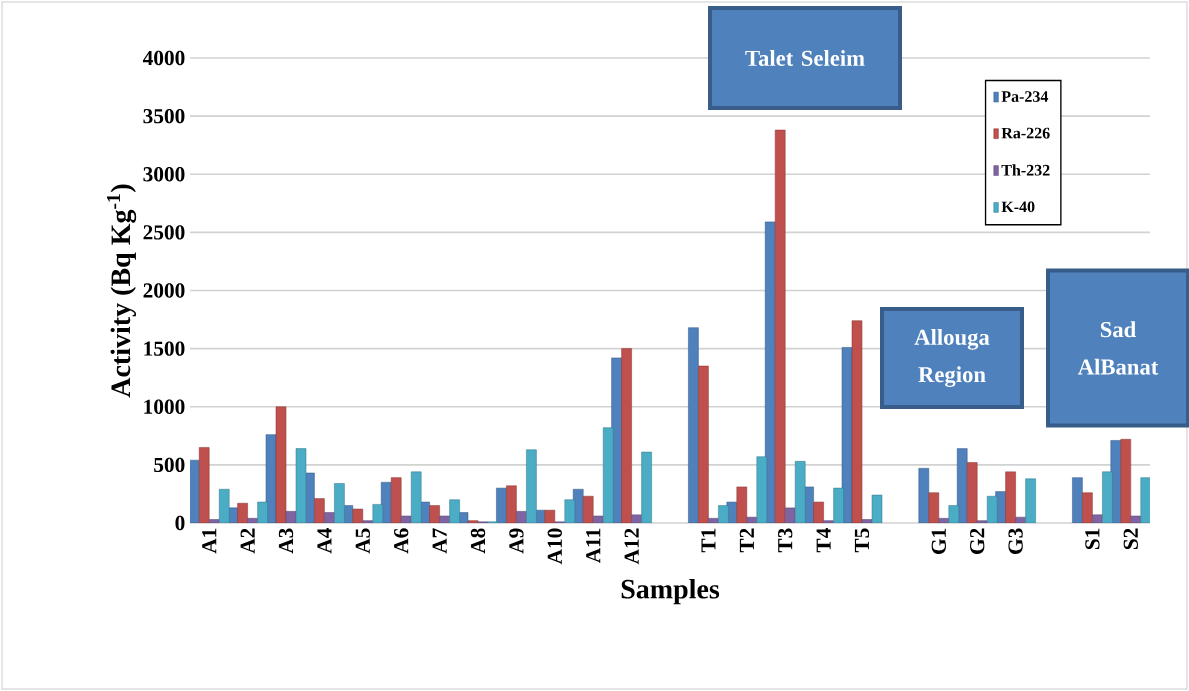  What do you see at coordinates (1118, 348) in the screenshot?
I see `annotation: Sad AlBanat` at bounding box center [1118, 348].